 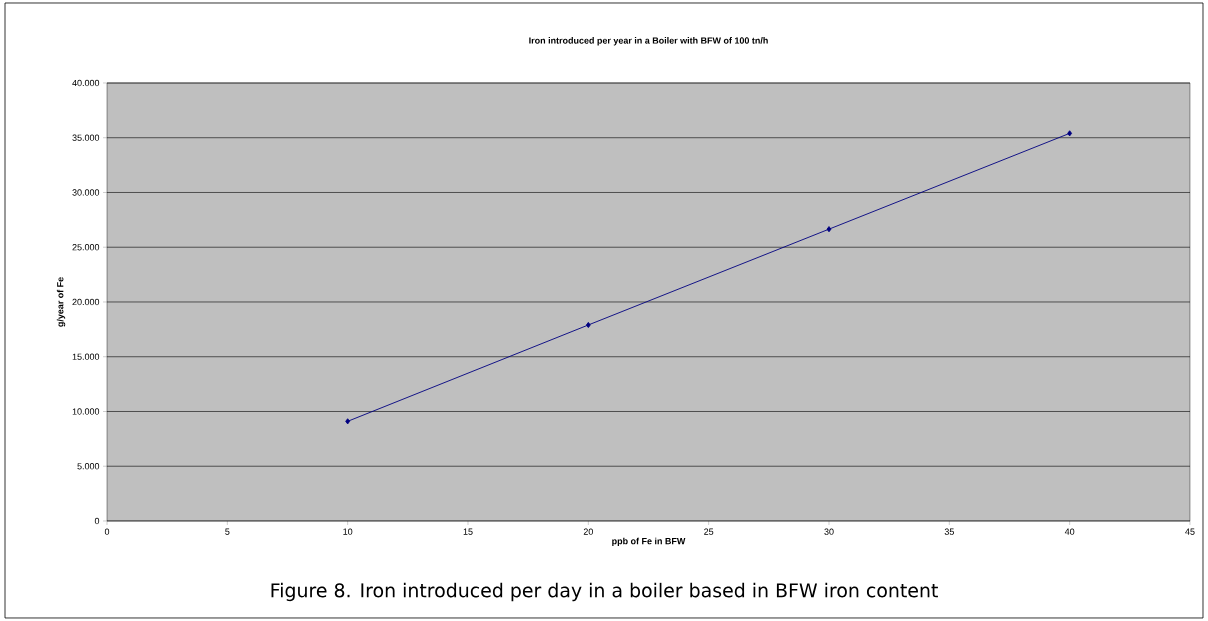 What do you see at coordinates (107, 531) in the screenshot?
I see `x-tick-label: 0` at bounding box center [107, 531].